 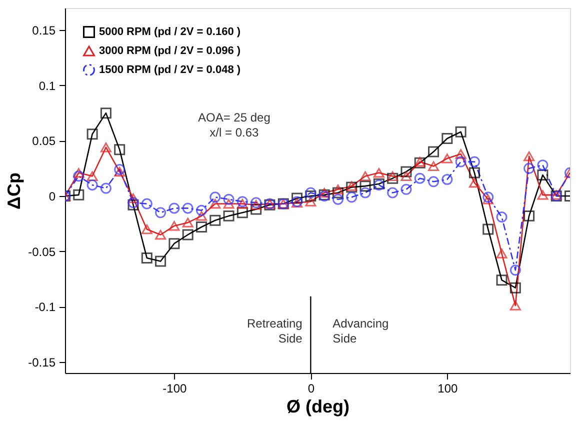 I want to click on annotation: Advancing Side, so click(x=360, y=331).